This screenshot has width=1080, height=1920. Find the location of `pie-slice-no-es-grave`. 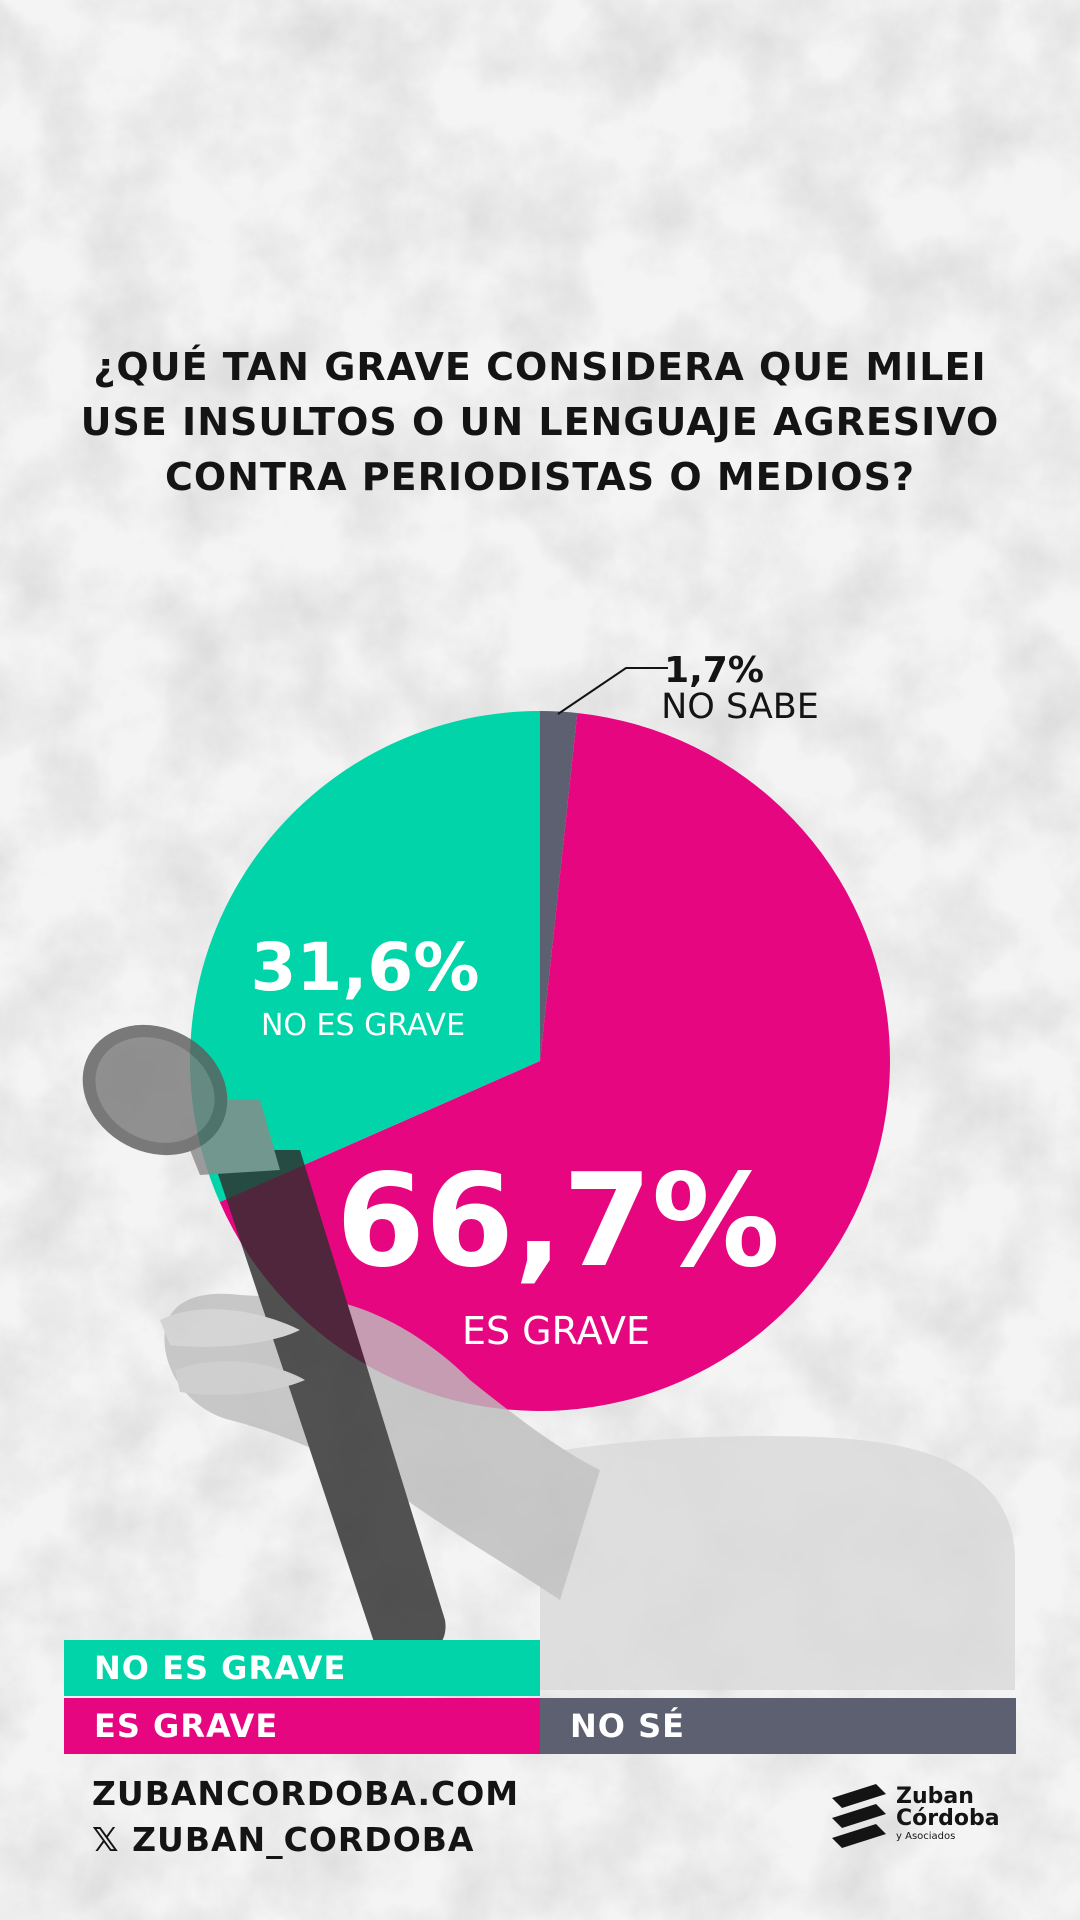

pie-slice-no-es-grave is located at coordinates (365, 957).